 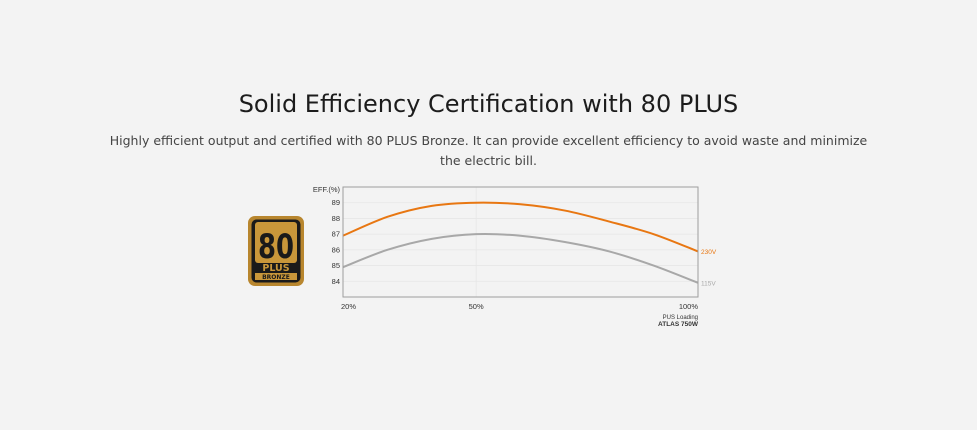 I want to click on chart-grid, so click(x=520, y=242).